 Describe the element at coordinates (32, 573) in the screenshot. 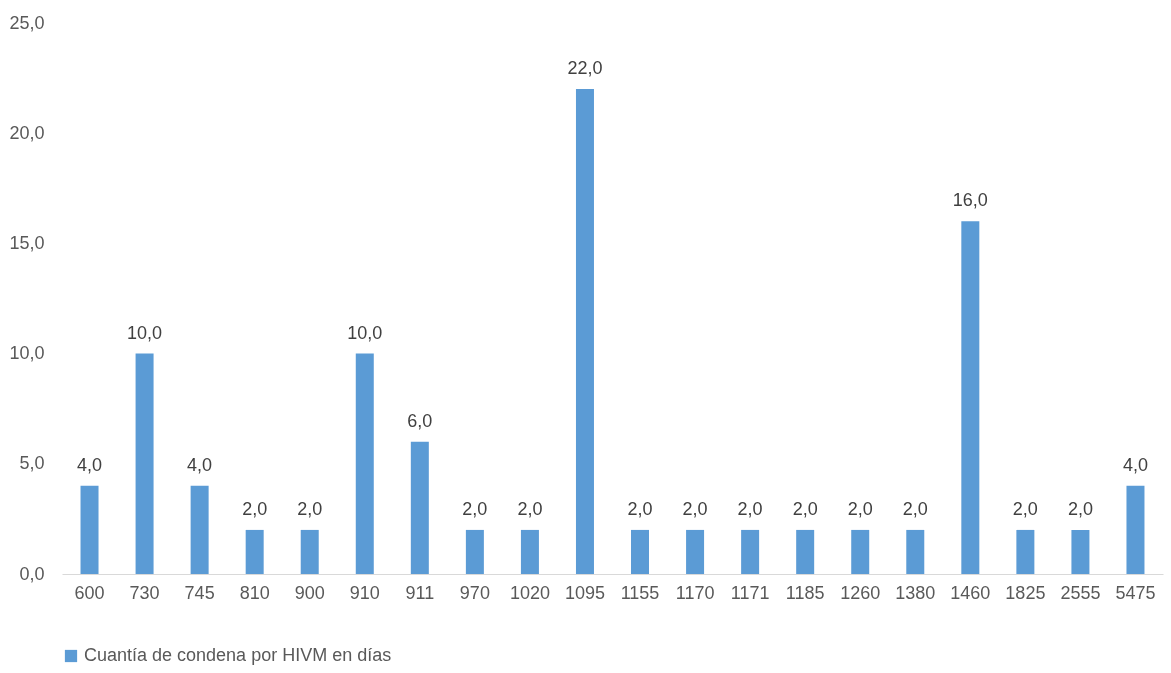

I see `y-tick-label: 0,0` at that location.